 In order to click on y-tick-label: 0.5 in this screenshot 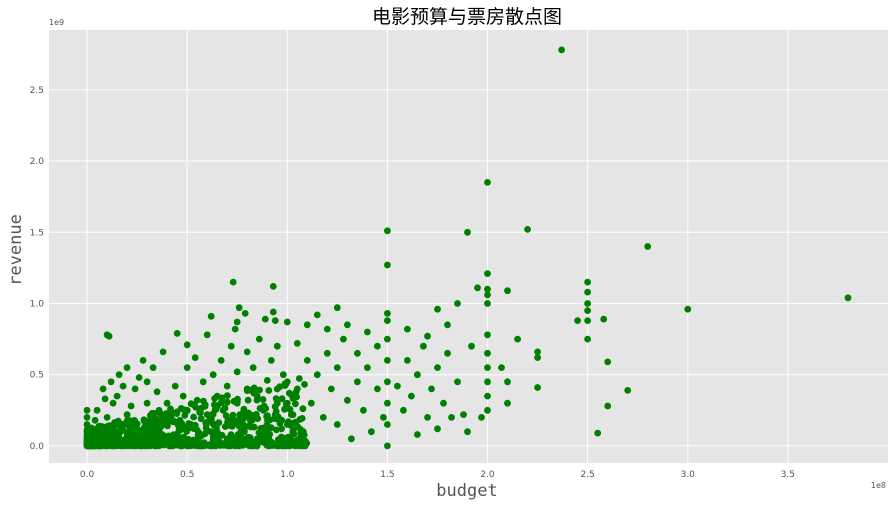, I will do `click(37, 376)`.